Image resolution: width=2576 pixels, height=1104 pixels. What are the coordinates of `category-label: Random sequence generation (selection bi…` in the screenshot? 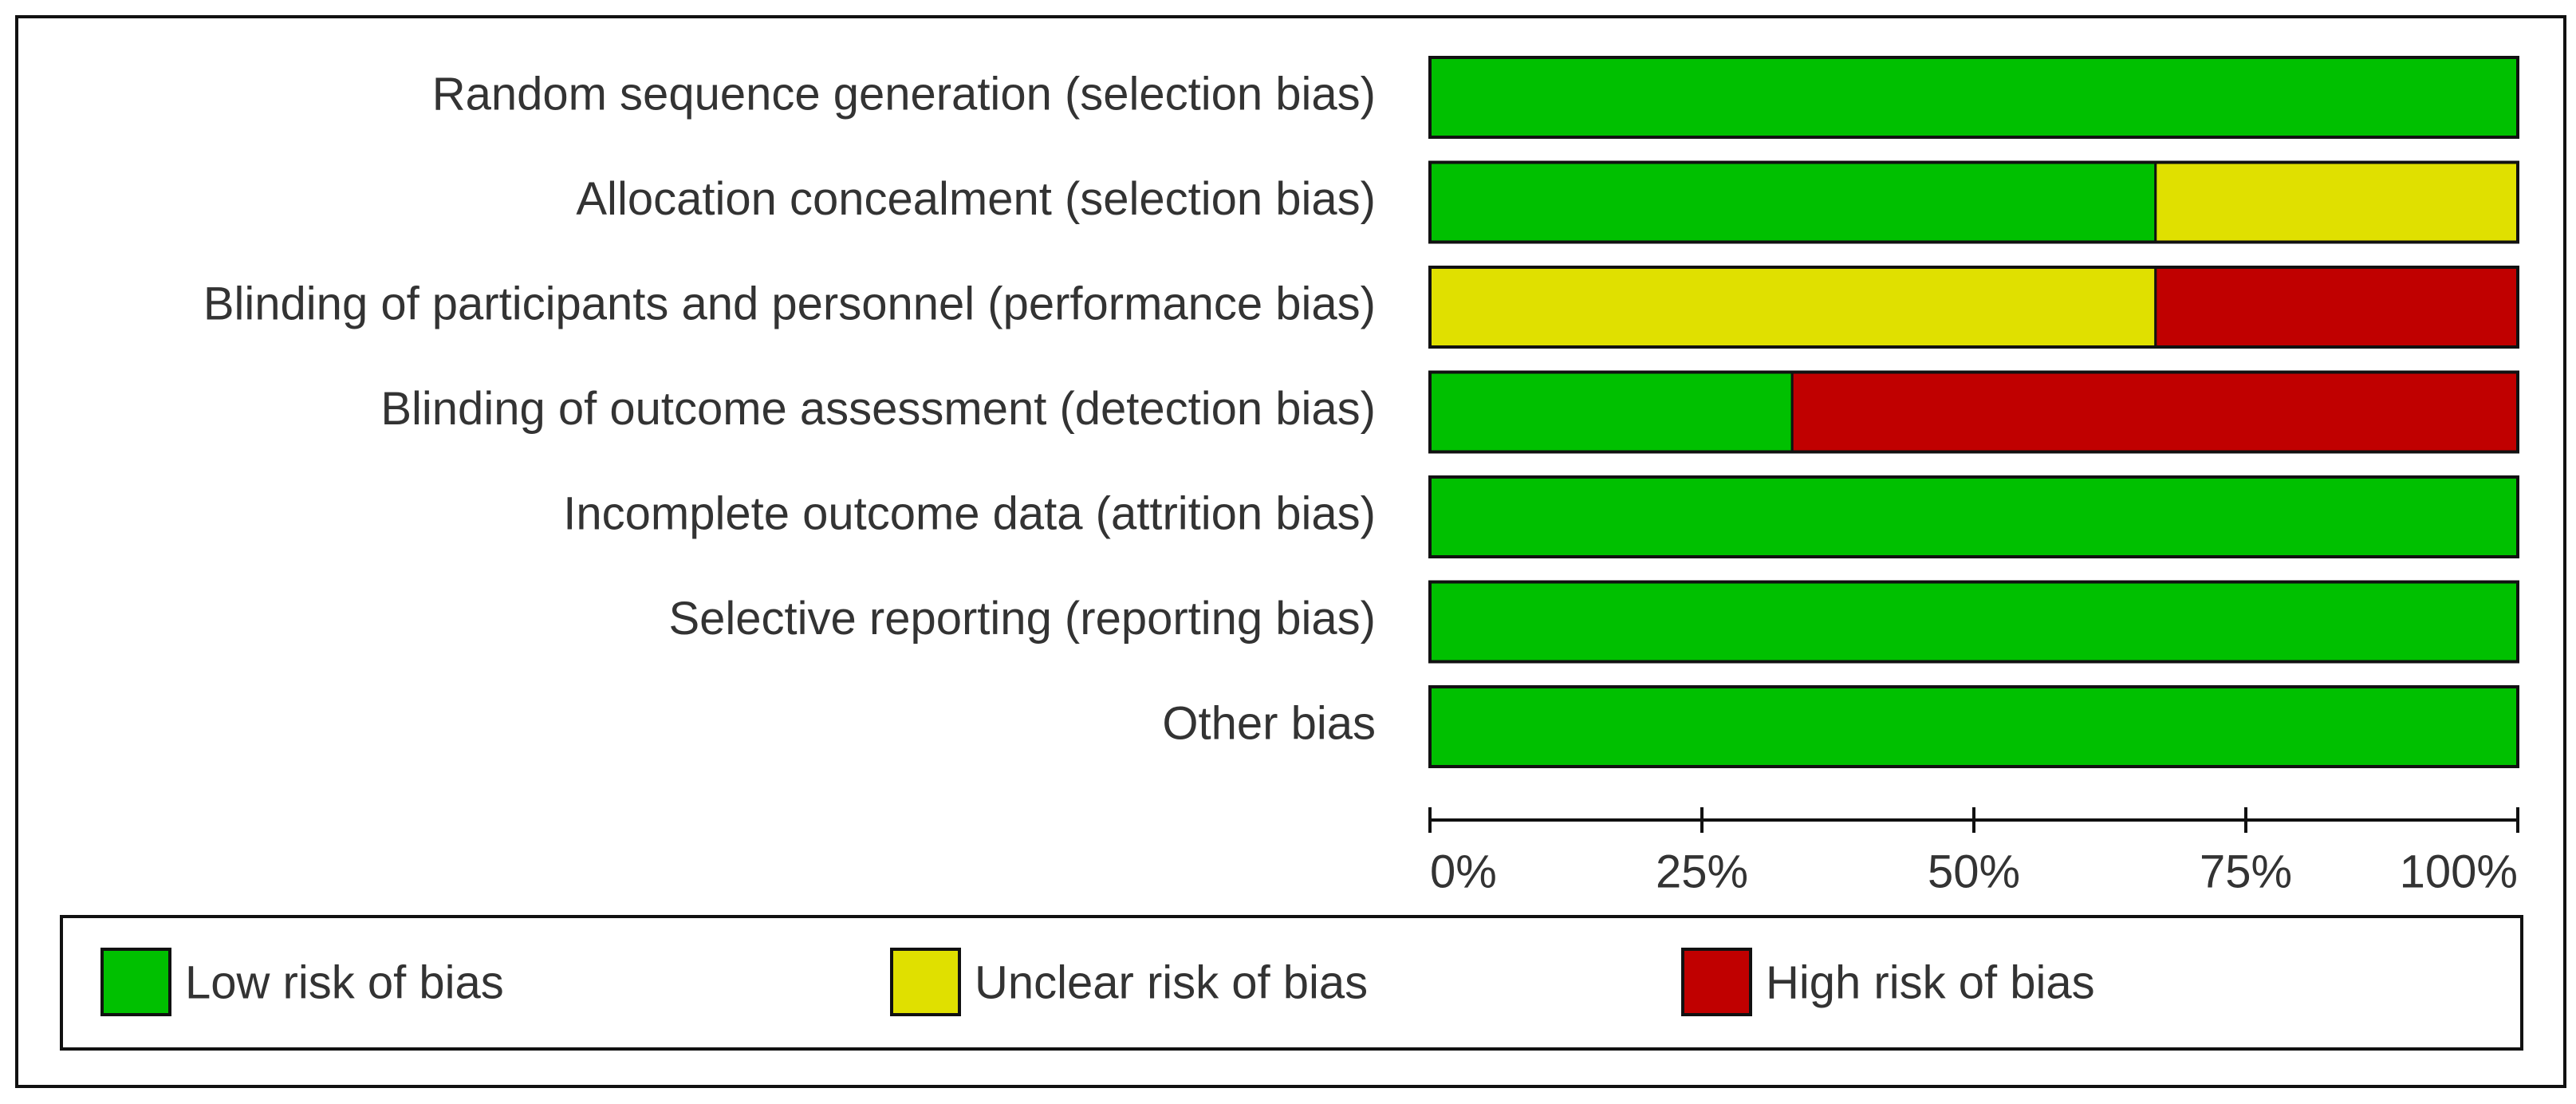 It's located at (904, 94).